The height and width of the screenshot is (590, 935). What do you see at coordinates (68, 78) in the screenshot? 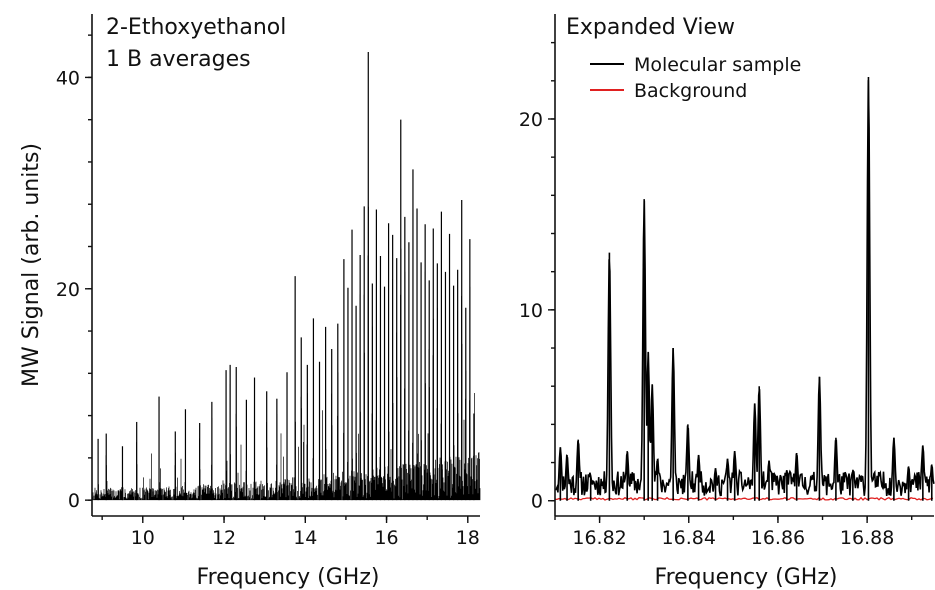
I see `left-y-tick-label: 40` at bounding box center [68, 78].